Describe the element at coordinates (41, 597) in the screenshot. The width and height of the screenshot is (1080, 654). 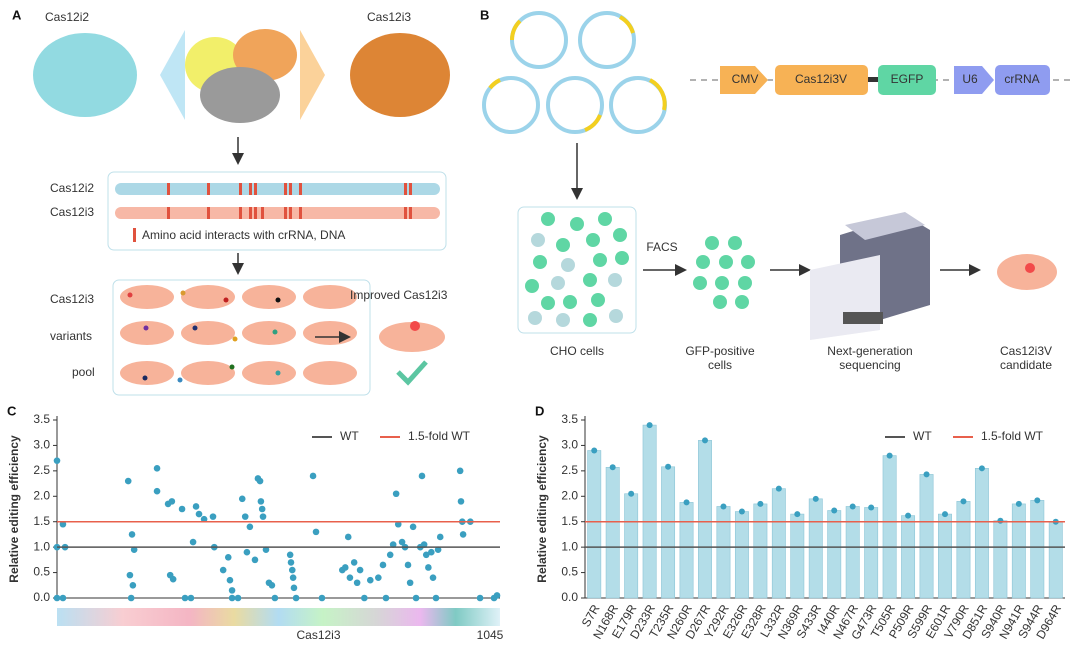
I see `y-tick-label: 0.0` at that location.